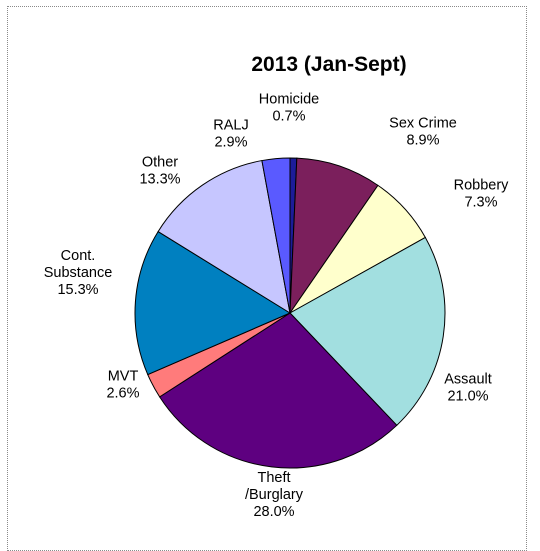 The width and height of the screenshot is (540, 551). Describe the element at coordinates (278, 390) in the screenshot. I see `pie-slice-theft-burglary` at that location.